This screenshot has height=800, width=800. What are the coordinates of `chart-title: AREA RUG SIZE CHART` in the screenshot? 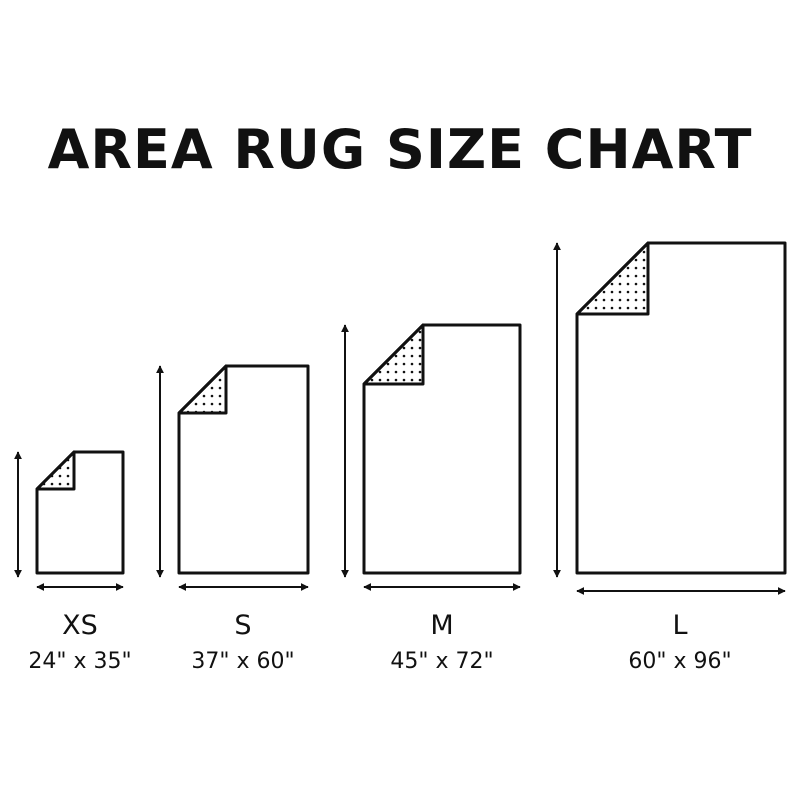 It's located at (400, 149).